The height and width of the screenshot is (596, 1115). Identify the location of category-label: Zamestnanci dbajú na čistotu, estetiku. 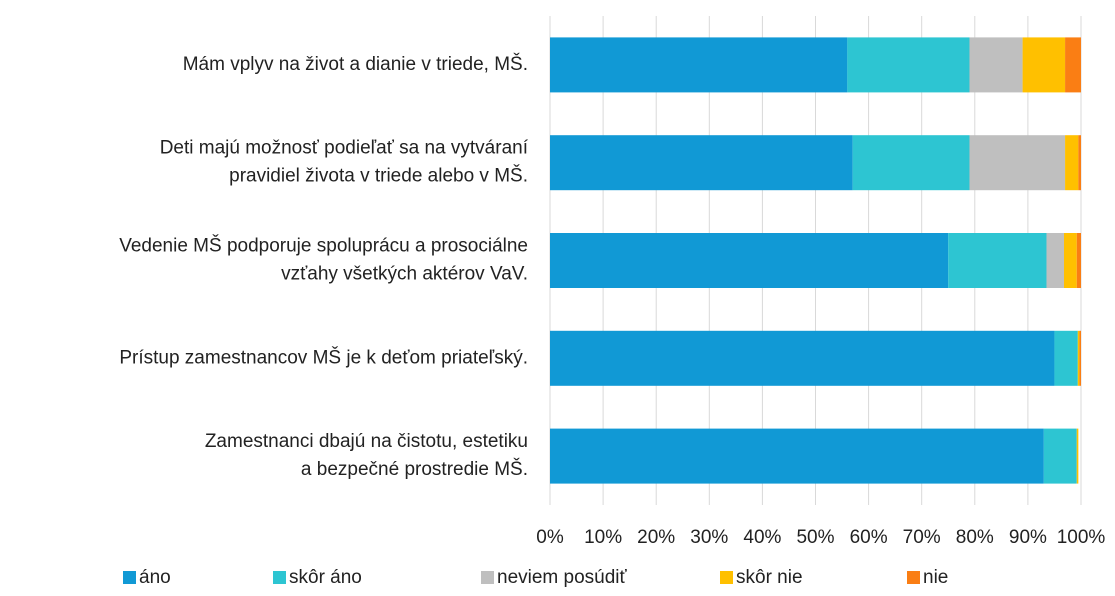
(366, 441).